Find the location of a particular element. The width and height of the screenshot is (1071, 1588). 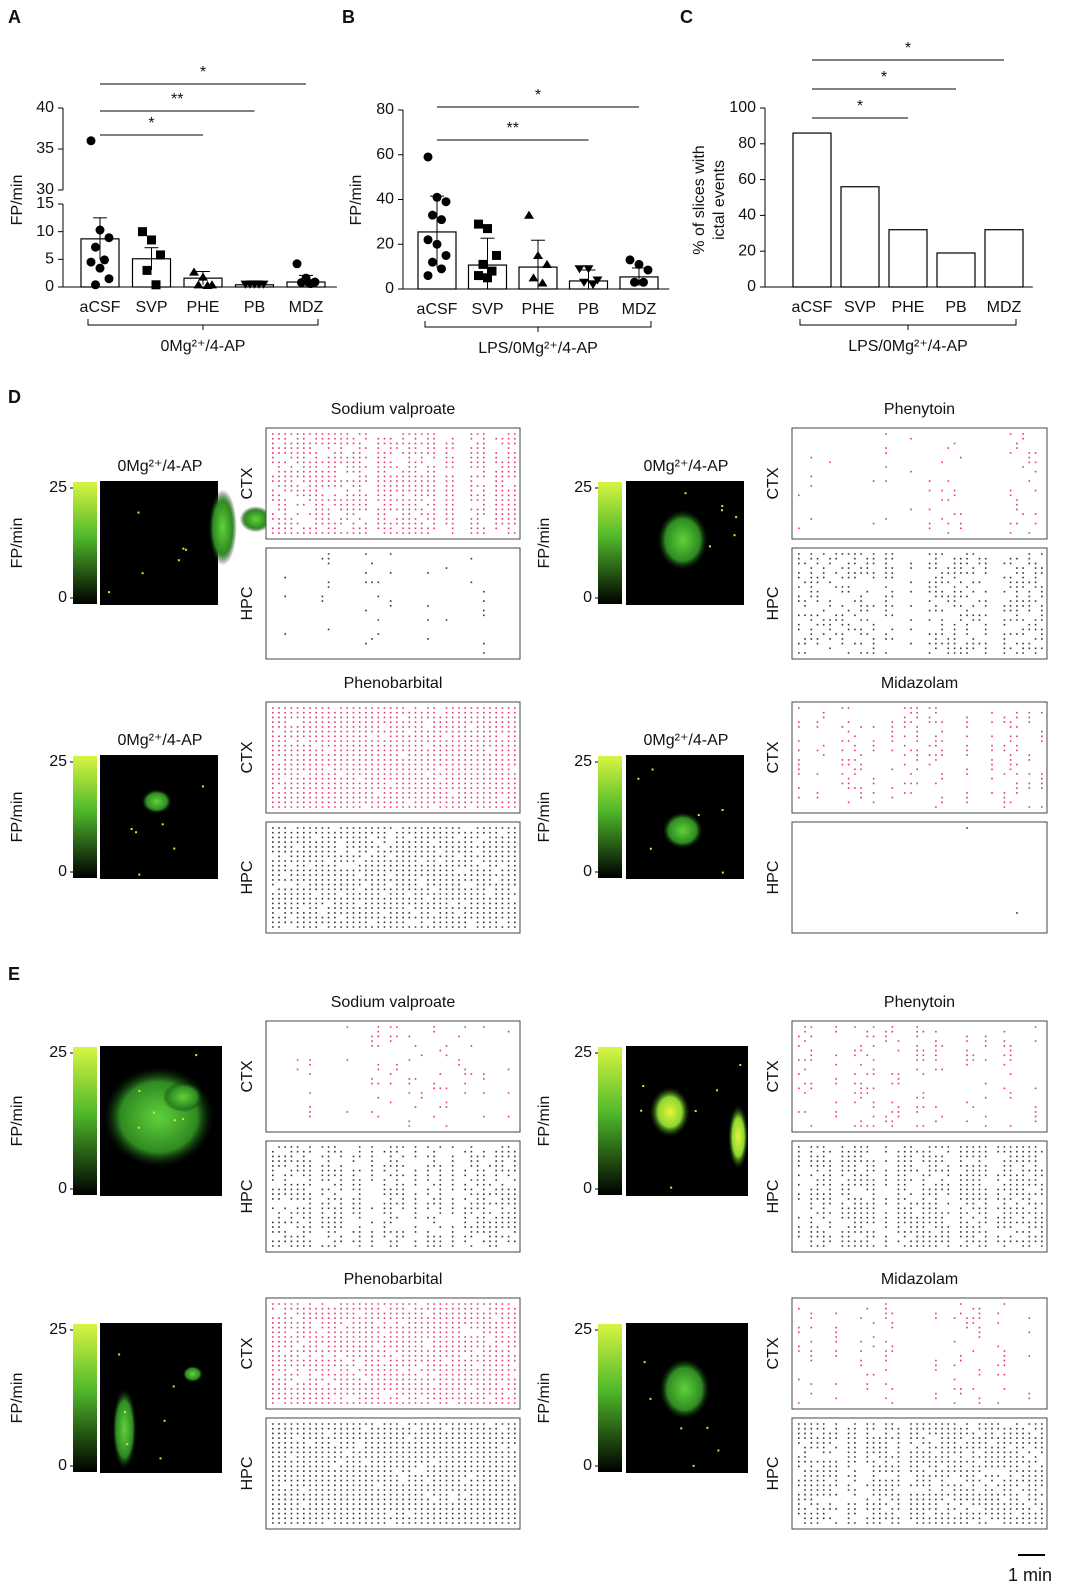

y-tick-label: 30 is located at coordinates (45, 189).